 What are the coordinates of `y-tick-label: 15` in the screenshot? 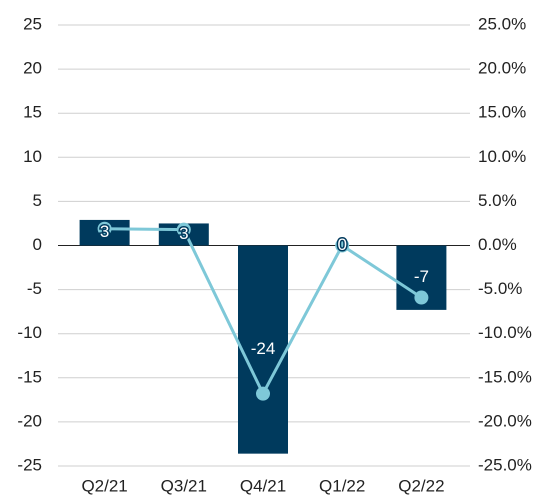 It's located at (32, 112).